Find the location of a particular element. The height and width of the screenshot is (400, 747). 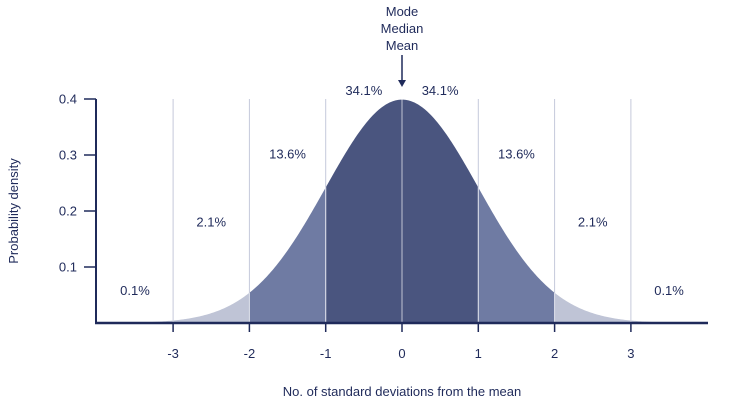

x-tick-label: 3 is located at coordinates (630, 353).